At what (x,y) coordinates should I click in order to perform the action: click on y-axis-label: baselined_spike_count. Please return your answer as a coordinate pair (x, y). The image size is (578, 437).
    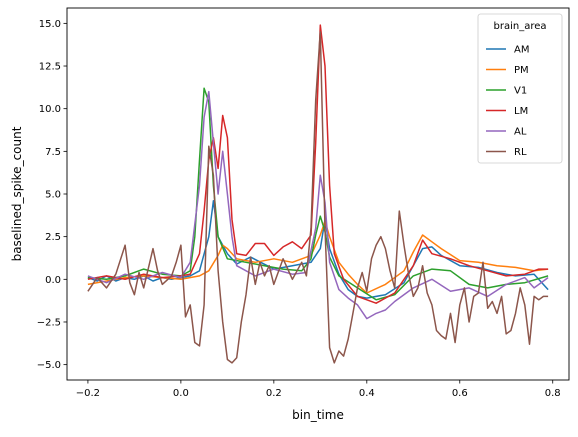
    Looking at the image, I should click on (17, 193).